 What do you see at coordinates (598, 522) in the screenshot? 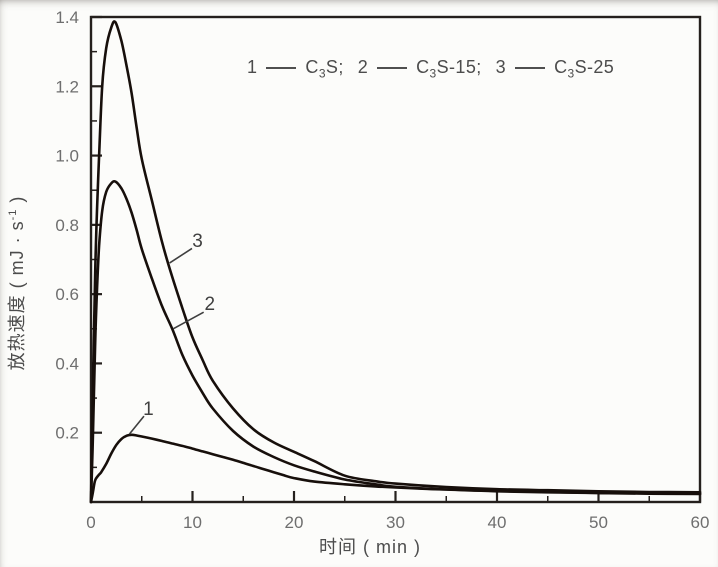
I see `x-tick-label: 50` at bounding box center [598, 522].